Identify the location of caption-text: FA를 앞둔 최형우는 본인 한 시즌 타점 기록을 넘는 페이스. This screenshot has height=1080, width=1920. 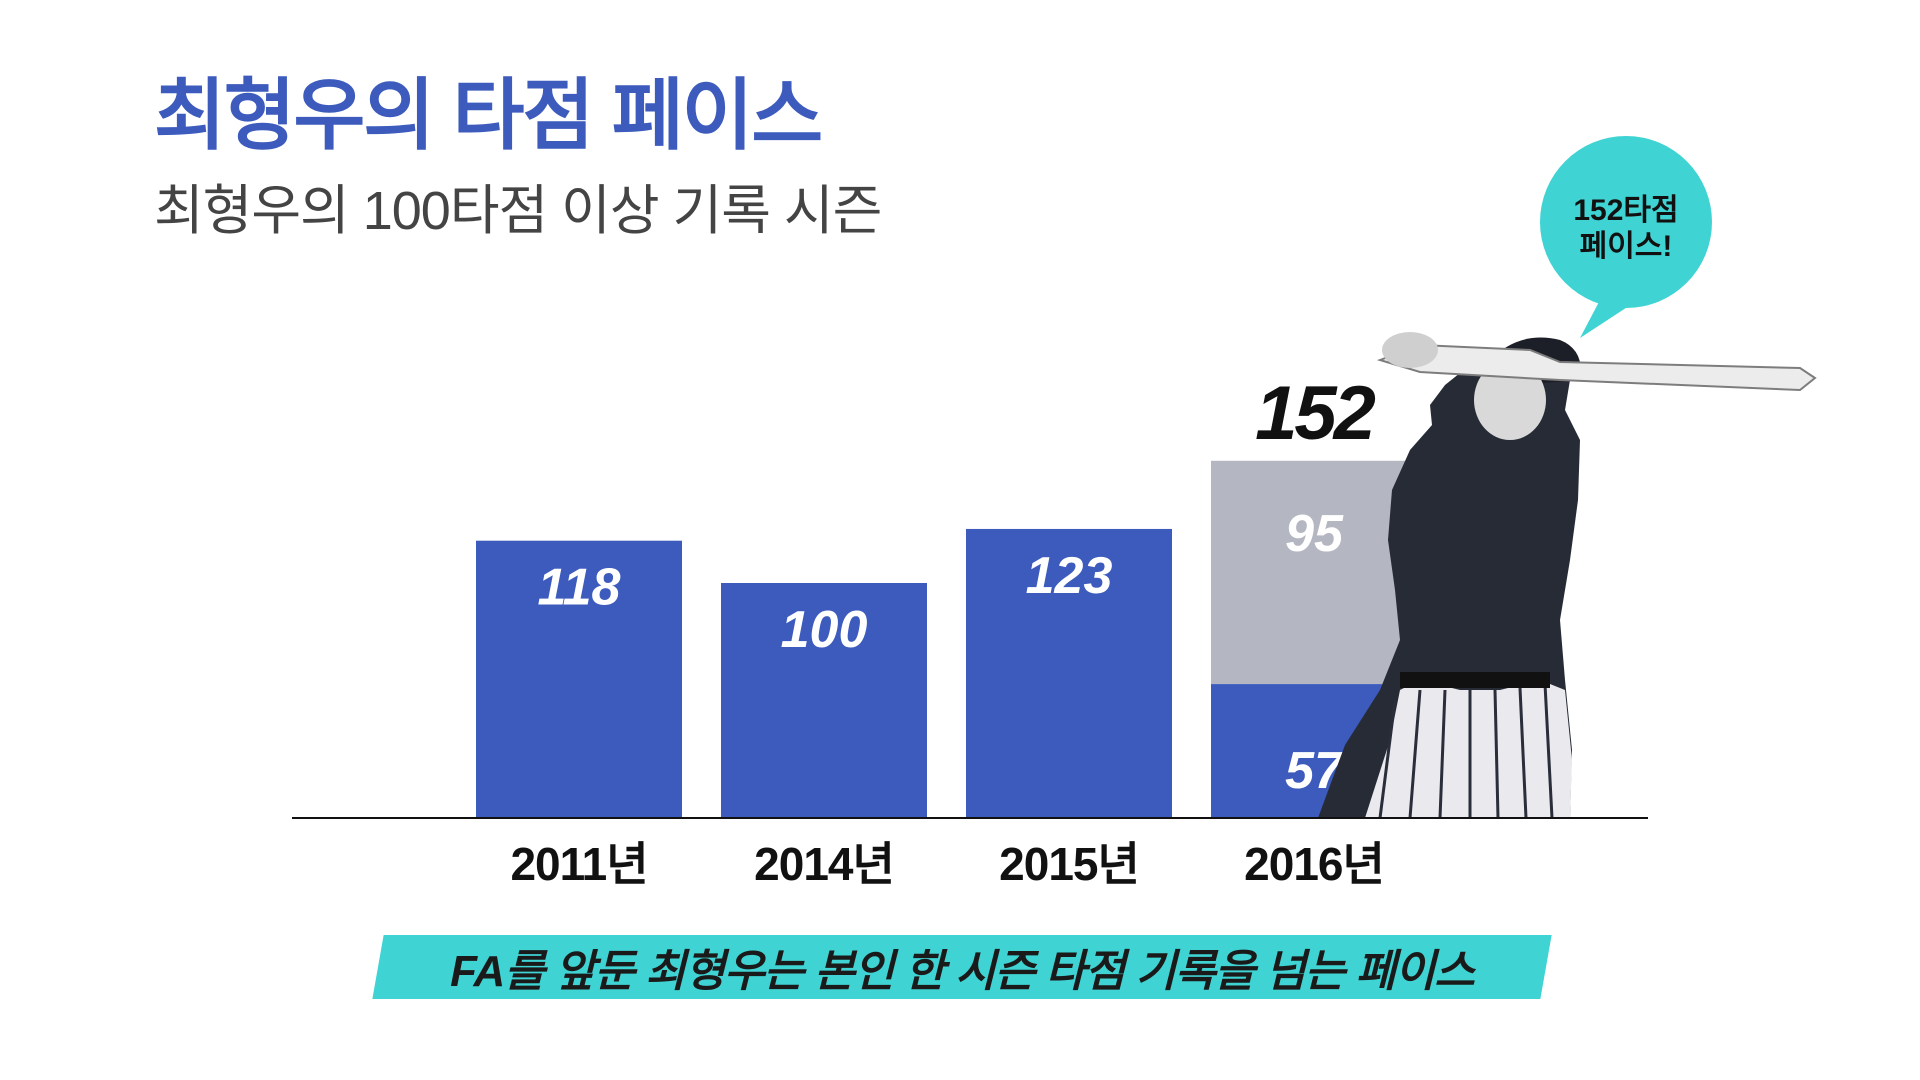
(962, 971).